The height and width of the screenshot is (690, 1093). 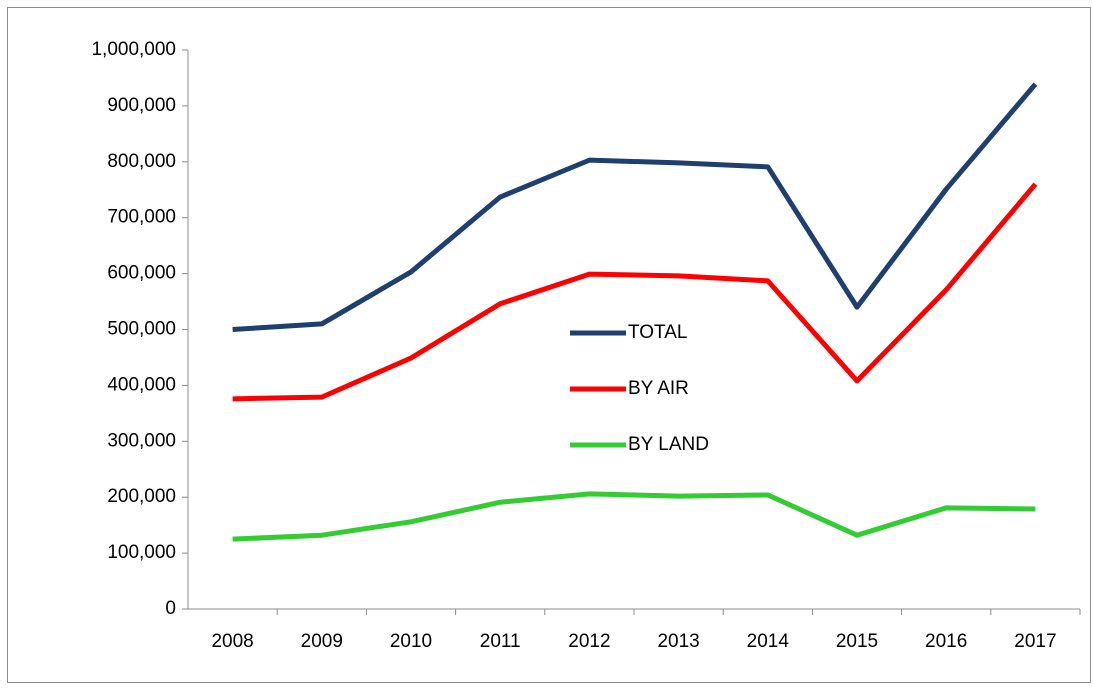 What do you see at coordinates (589, 641) in the screenshot?
I see `x-tick-label: 2012` at bounding box center [589, 641].